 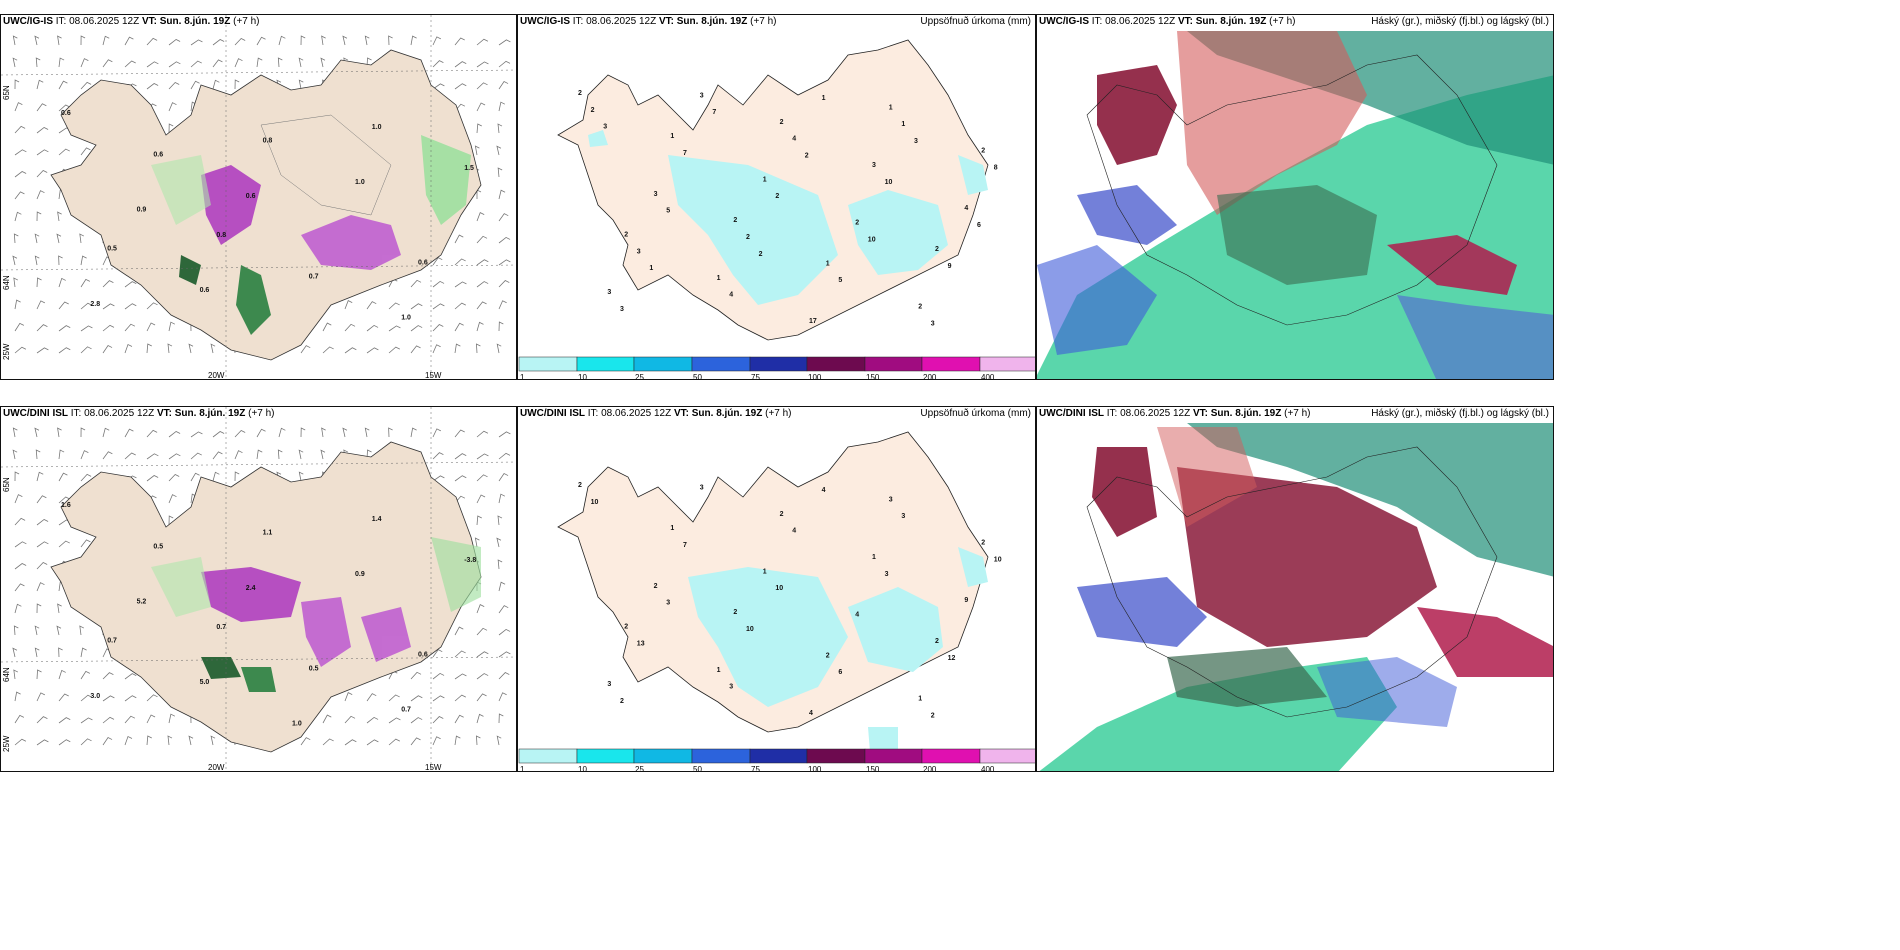 I want to click on value-label: 10, so click(x=779, y=588).